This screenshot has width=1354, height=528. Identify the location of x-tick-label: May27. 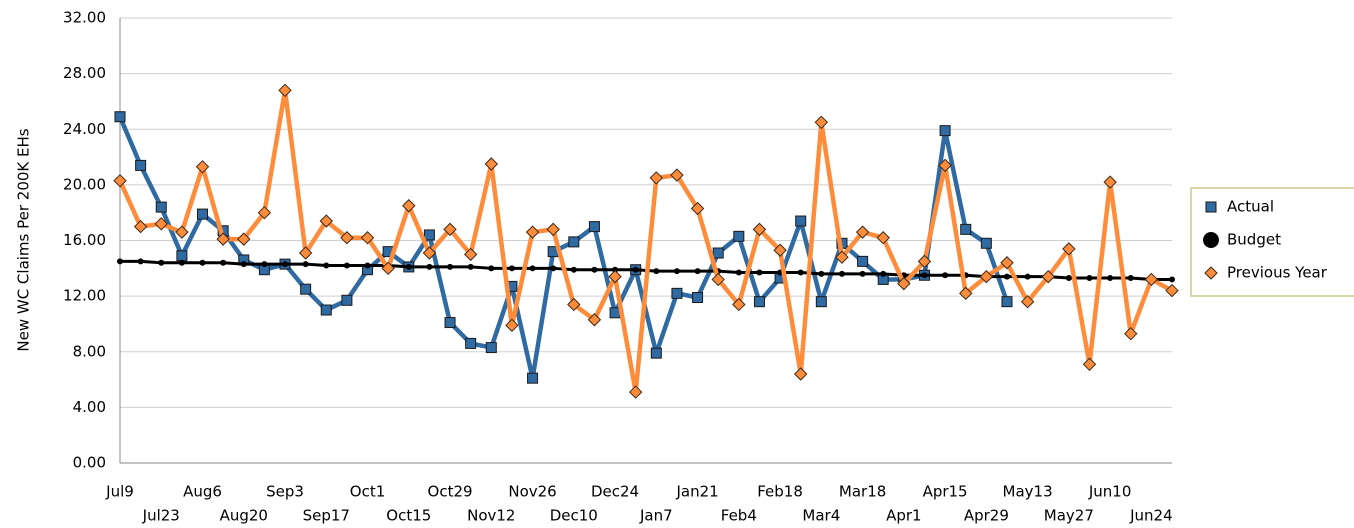
(1069, 516).